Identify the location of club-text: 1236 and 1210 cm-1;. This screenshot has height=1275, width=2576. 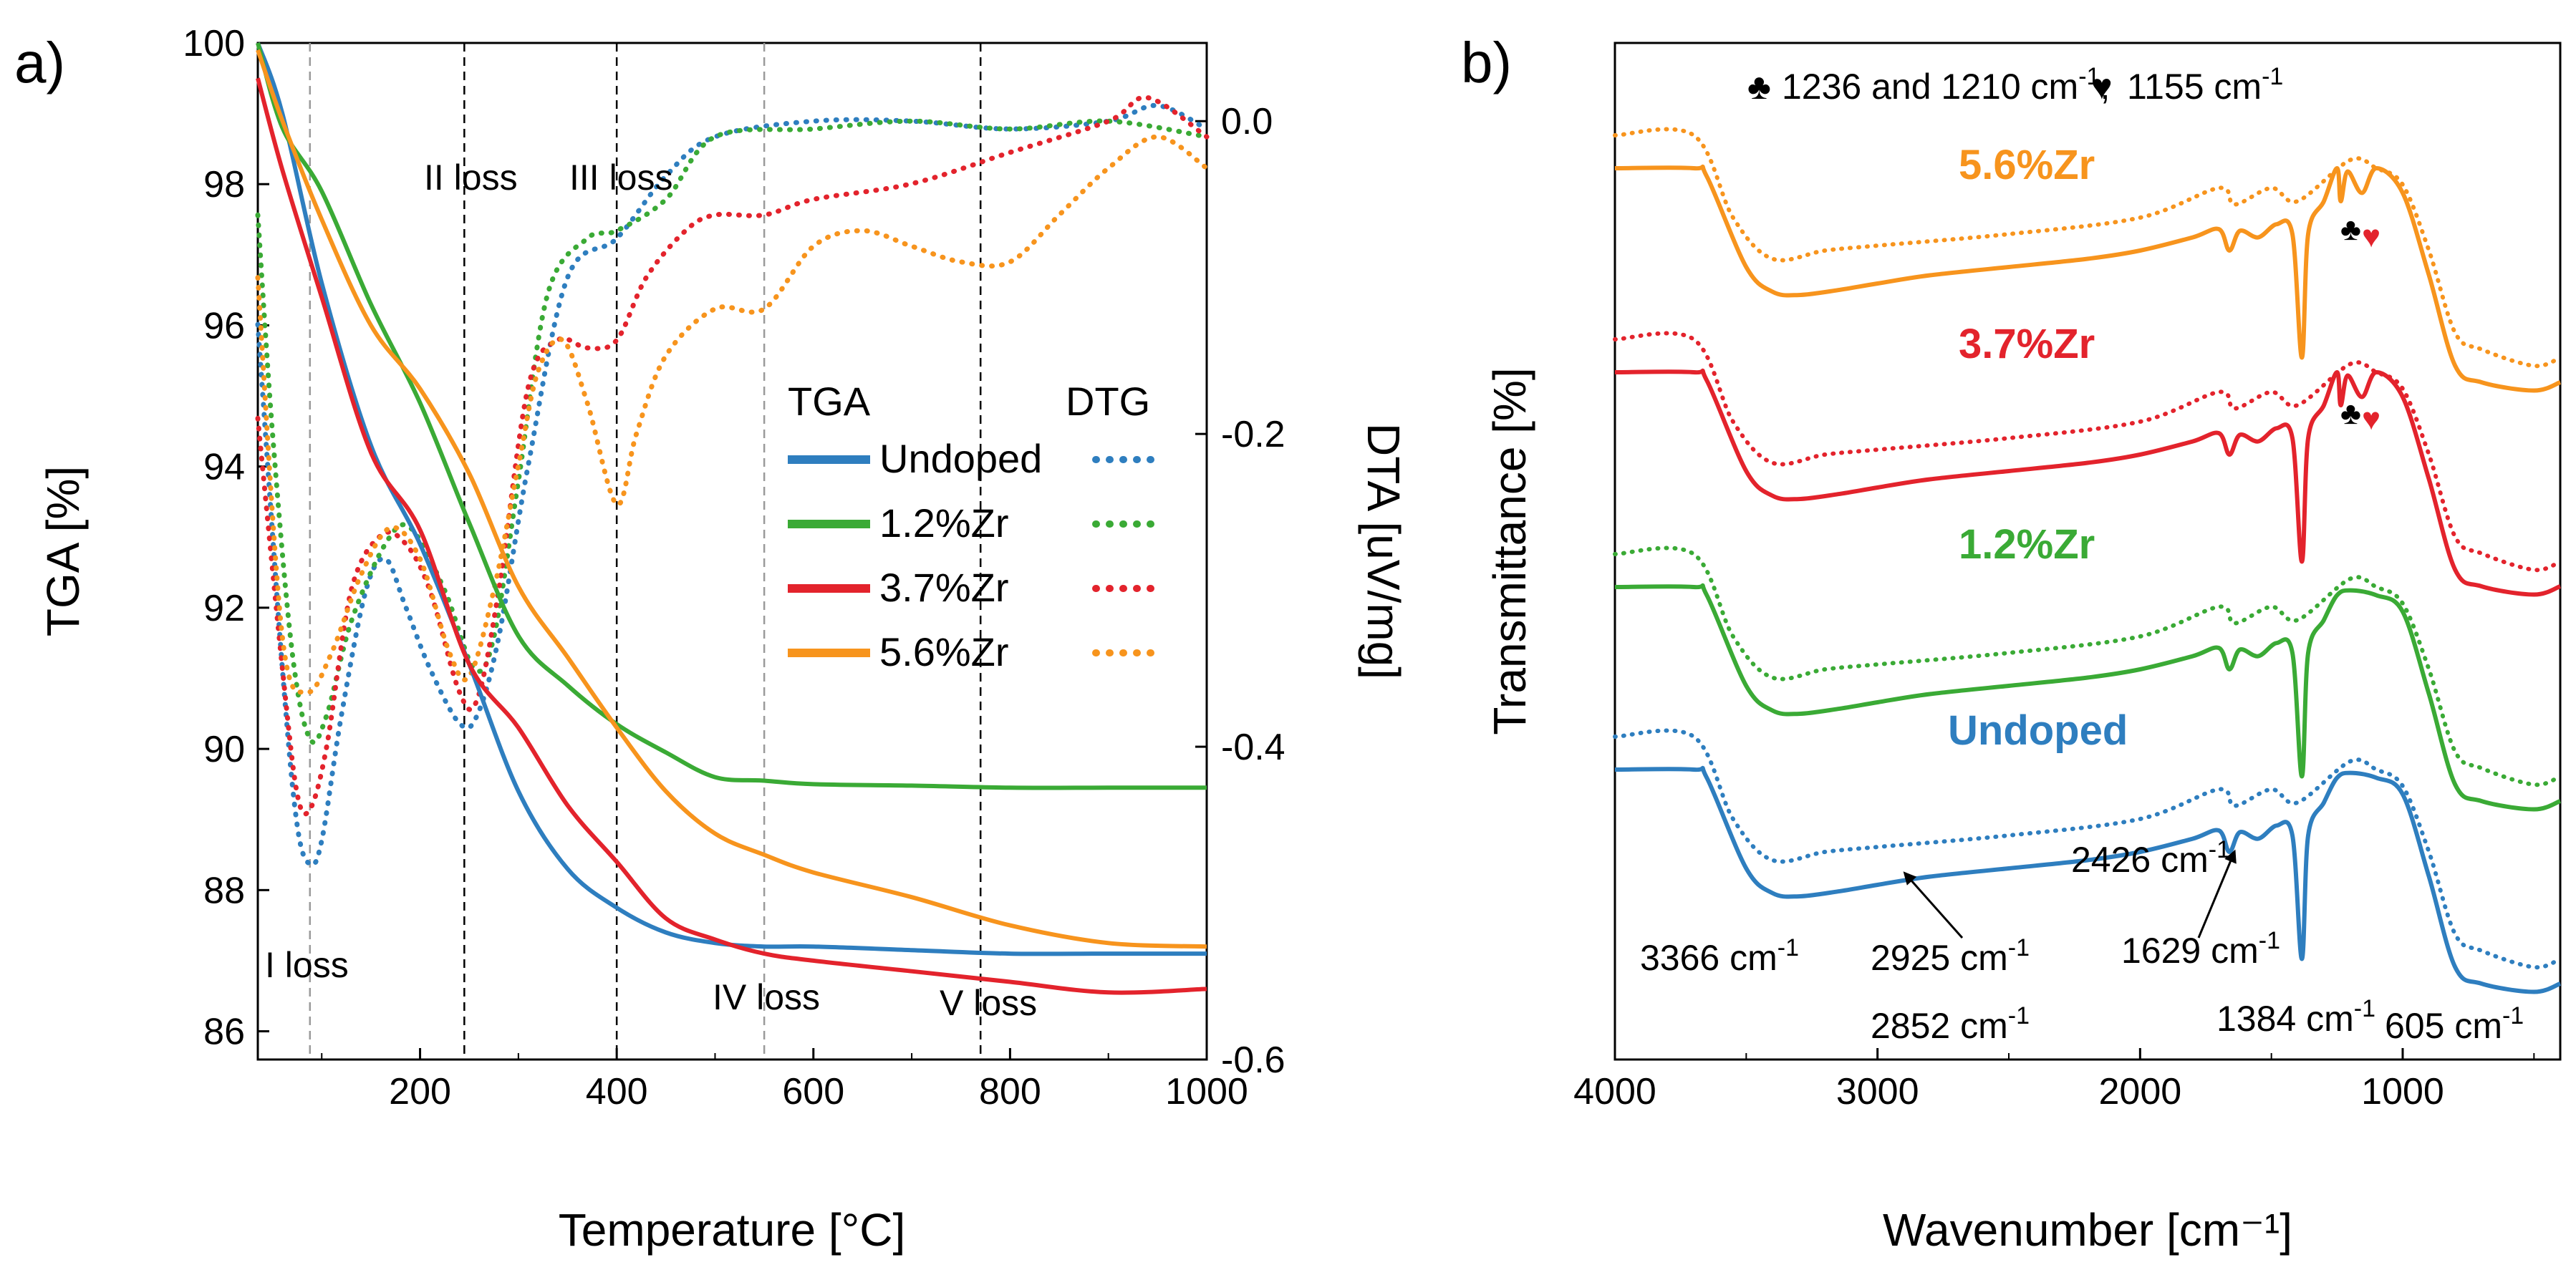
(1946, 85).